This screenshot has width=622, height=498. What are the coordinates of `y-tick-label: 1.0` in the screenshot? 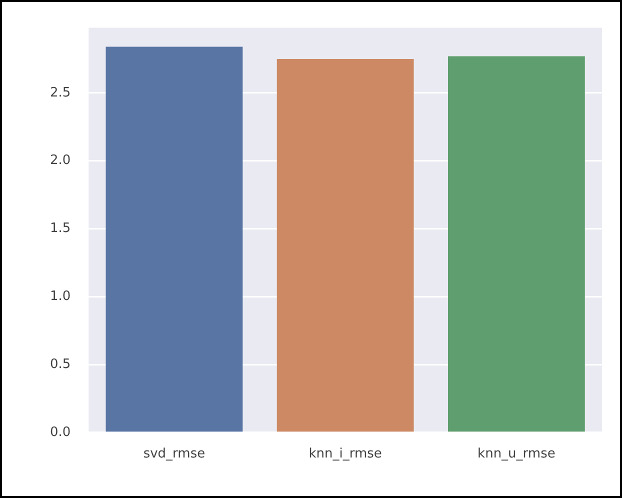 It's located at (60, 296).